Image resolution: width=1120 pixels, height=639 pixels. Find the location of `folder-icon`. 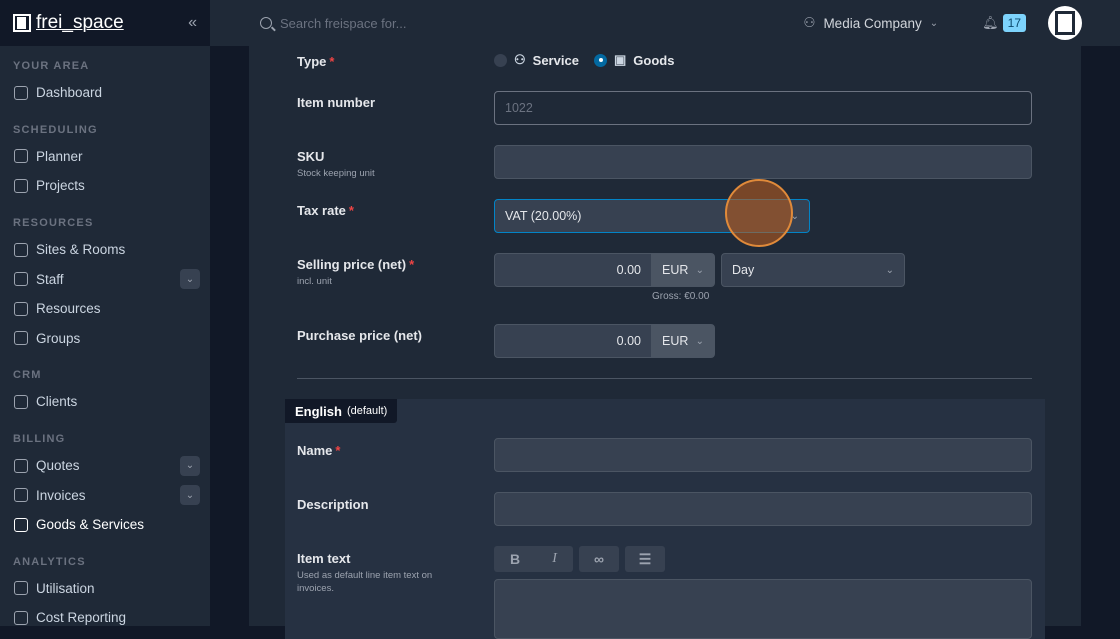

folder-icon is located at coordinates (21, 338).